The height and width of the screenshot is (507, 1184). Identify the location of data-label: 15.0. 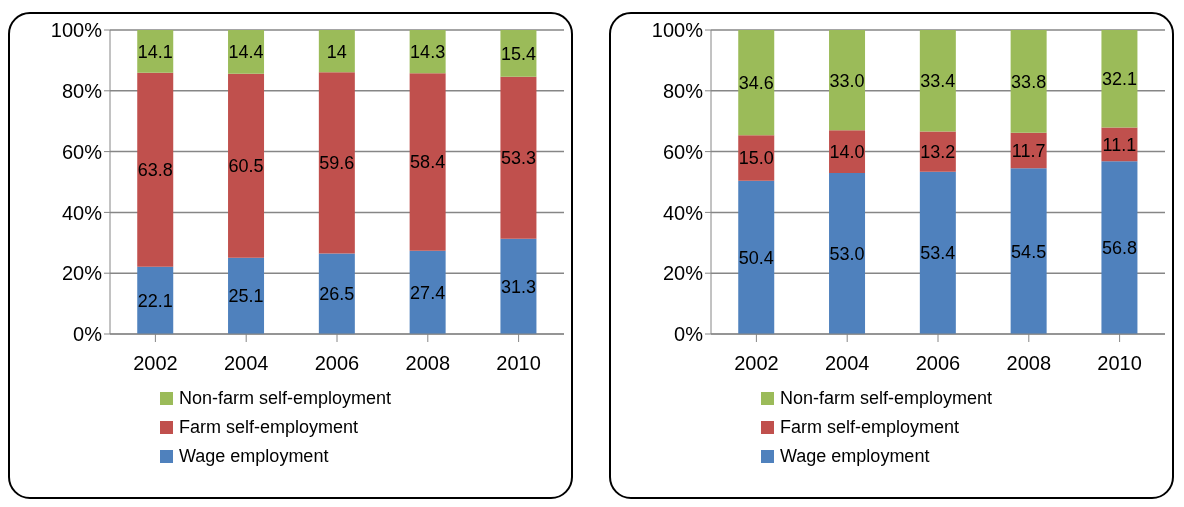
(756, 158).